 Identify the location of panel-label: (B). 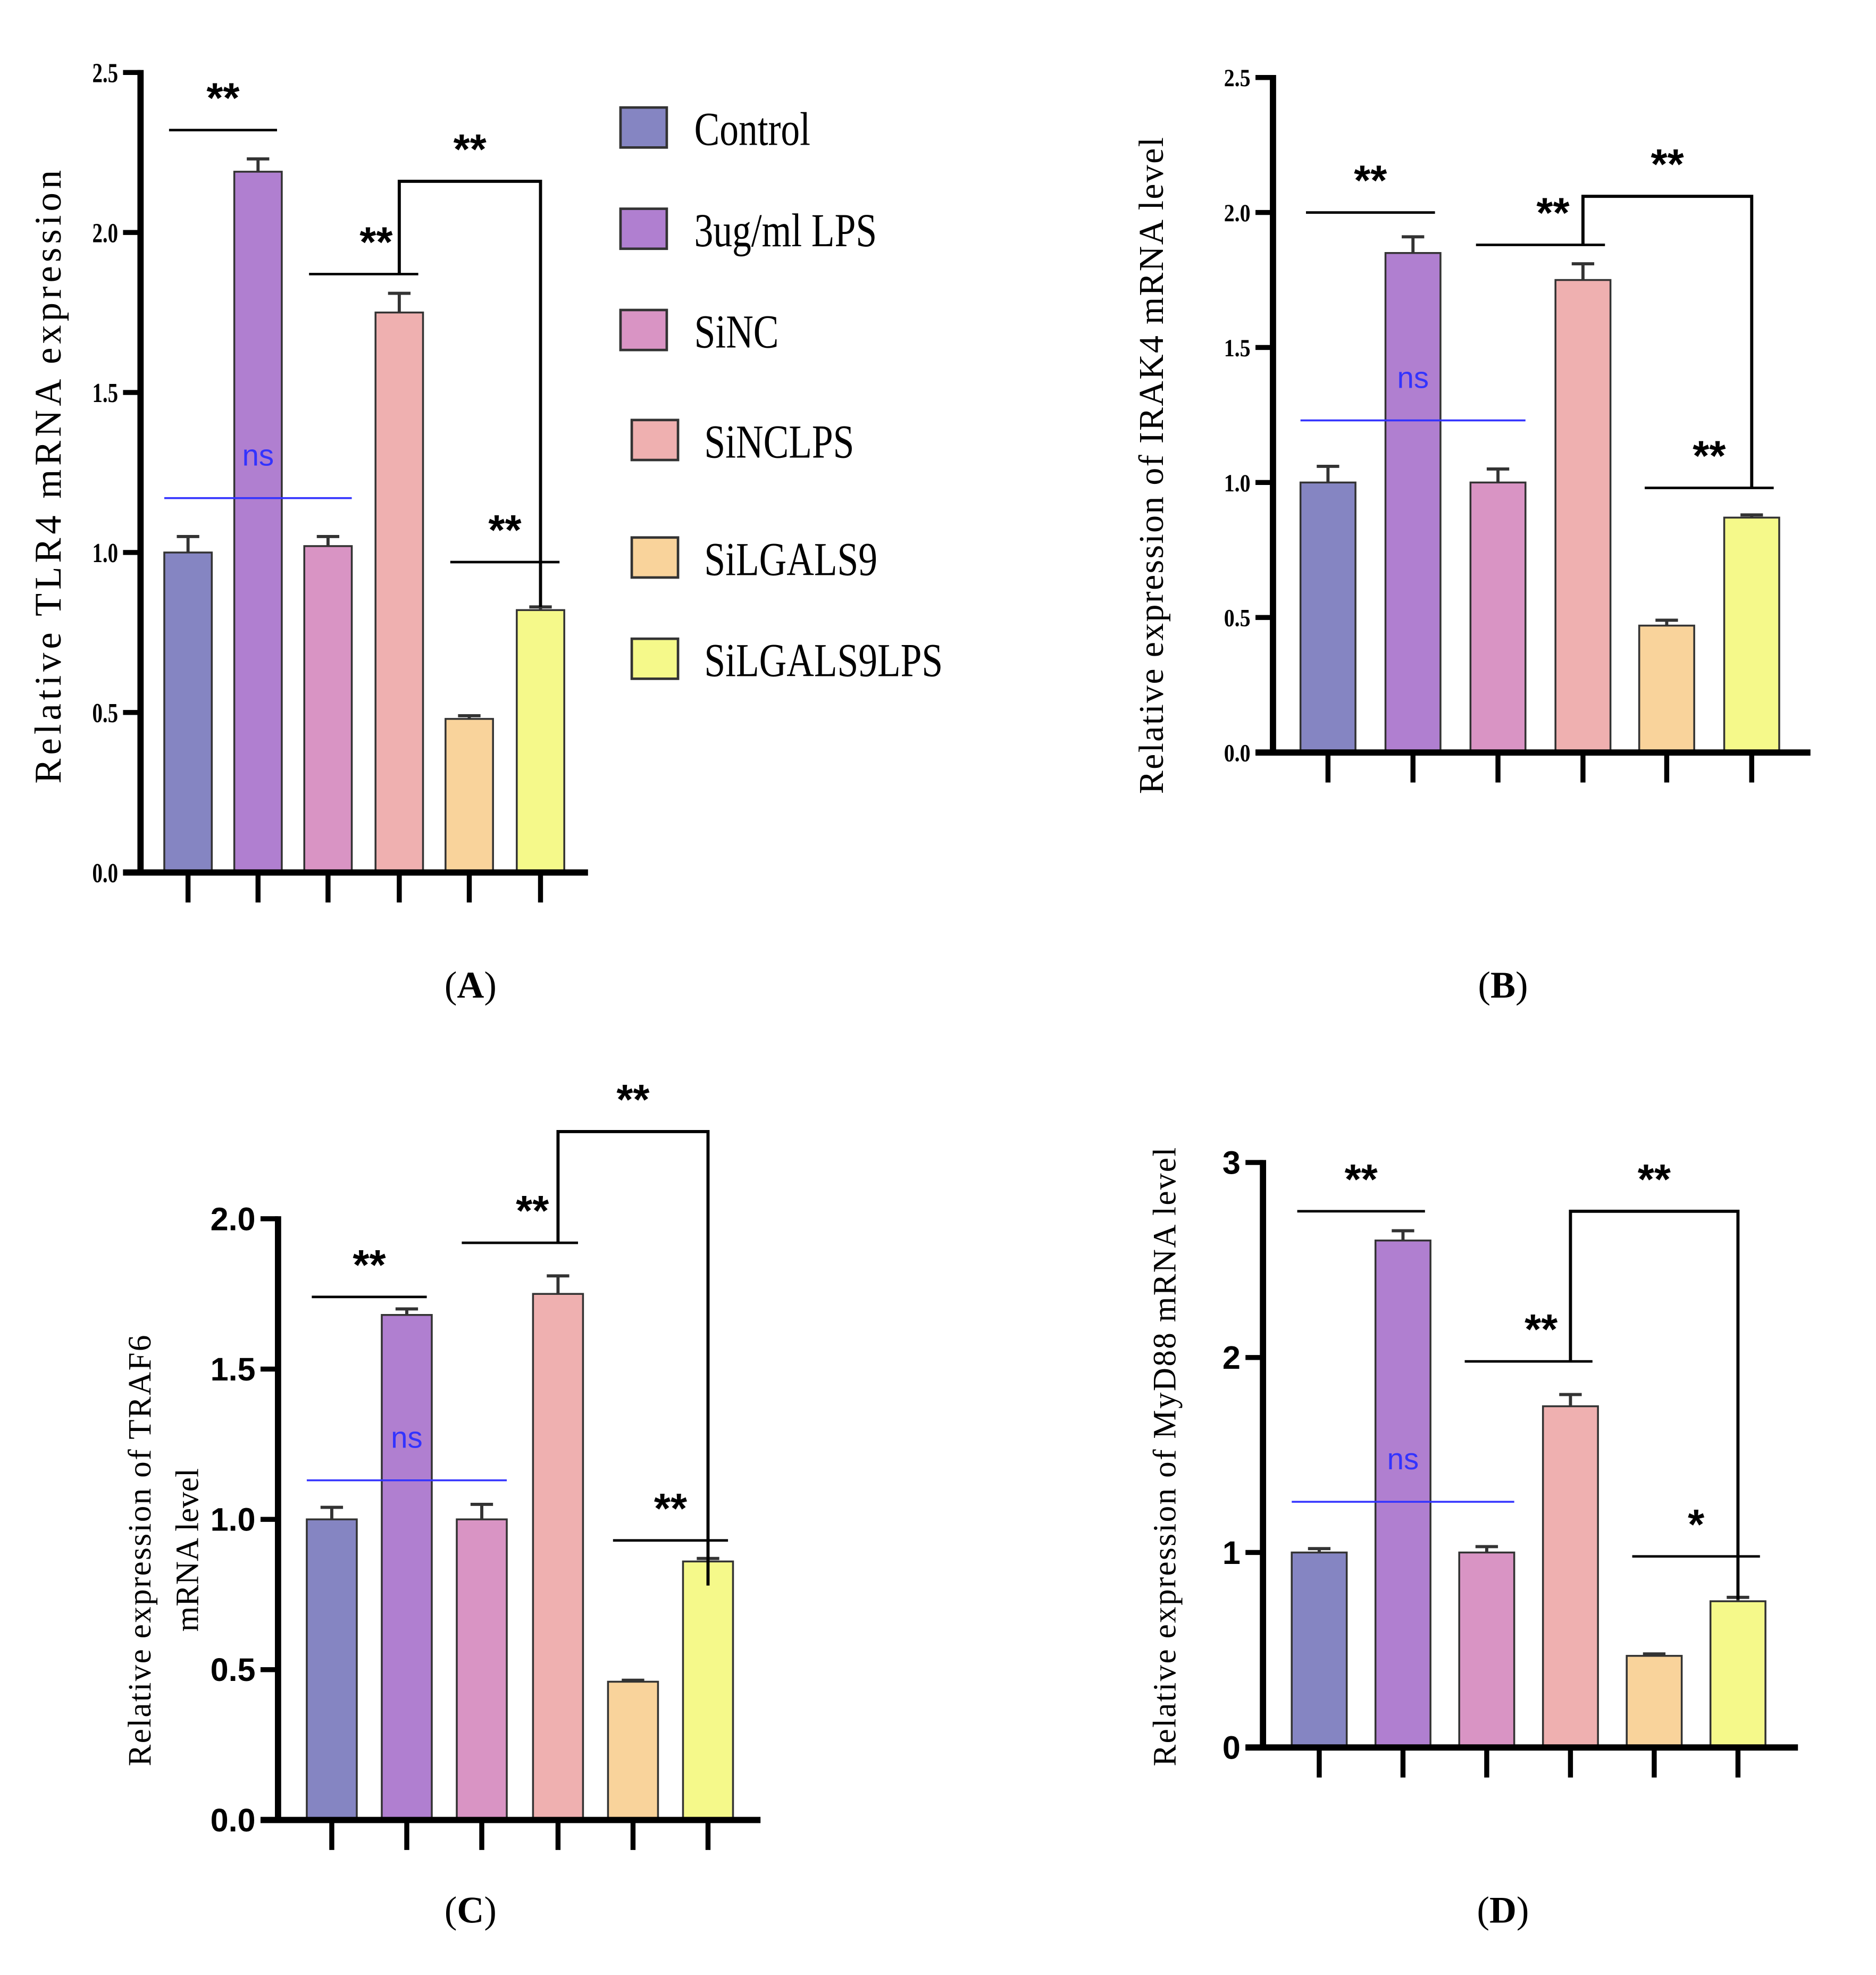
(1503, 985).